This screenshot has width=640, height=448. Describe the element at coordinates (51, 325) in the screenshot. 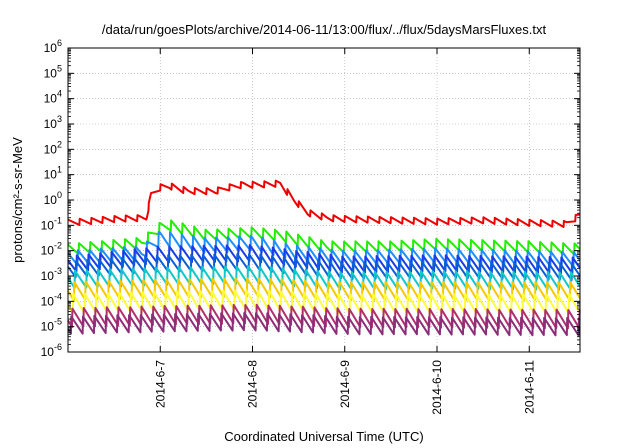

I see `y-tick-label: 10⁻⁵` at that location.